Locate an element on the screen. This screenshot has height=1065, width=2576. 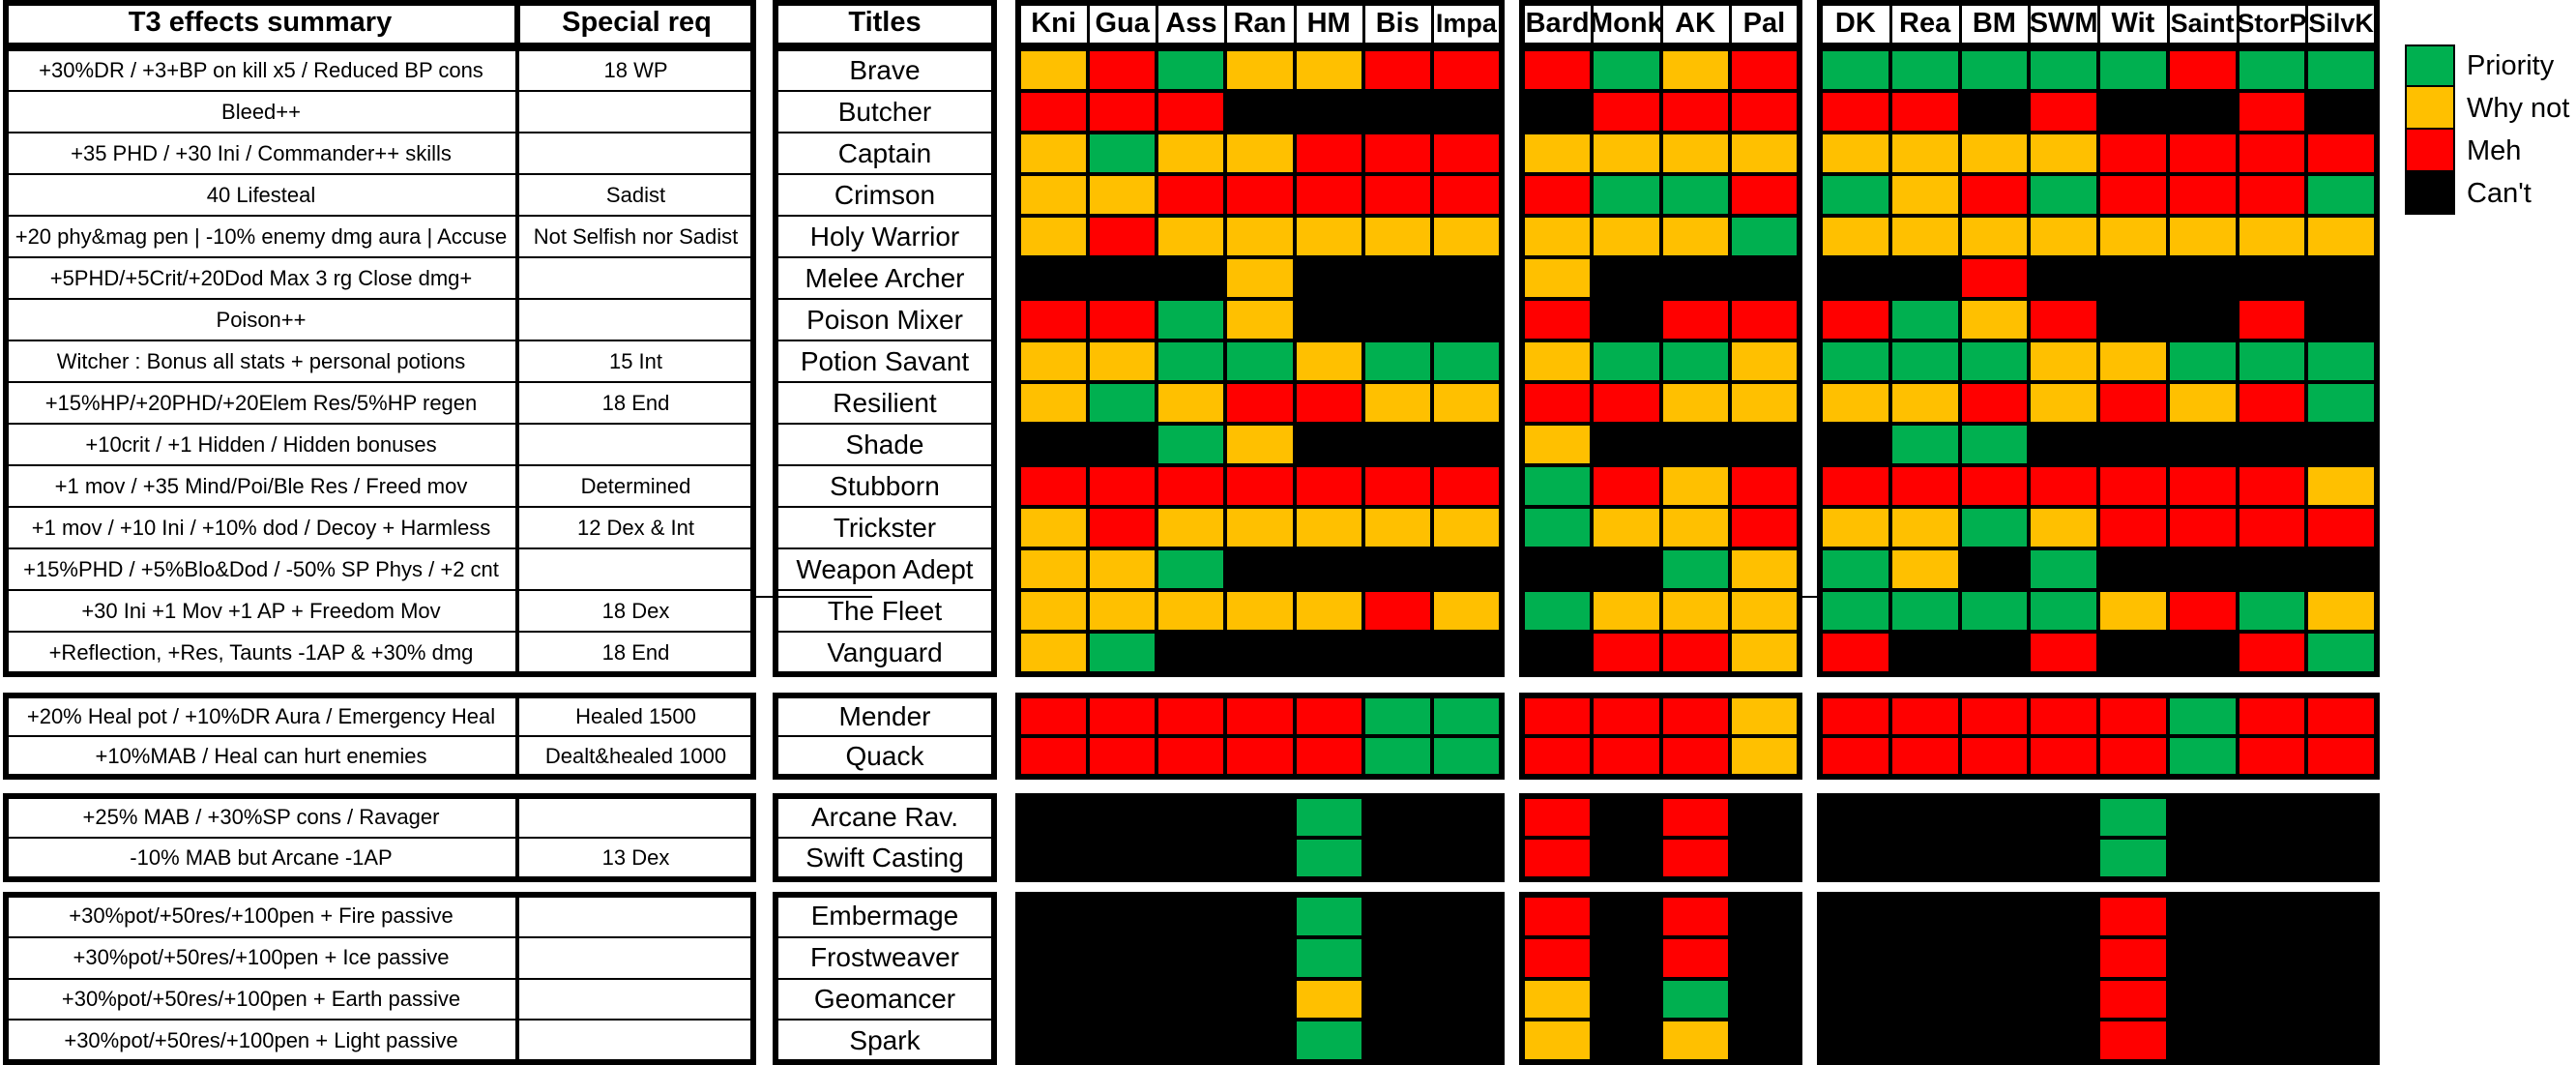
rating-cell-pal is located at coordinates (1764, 403).